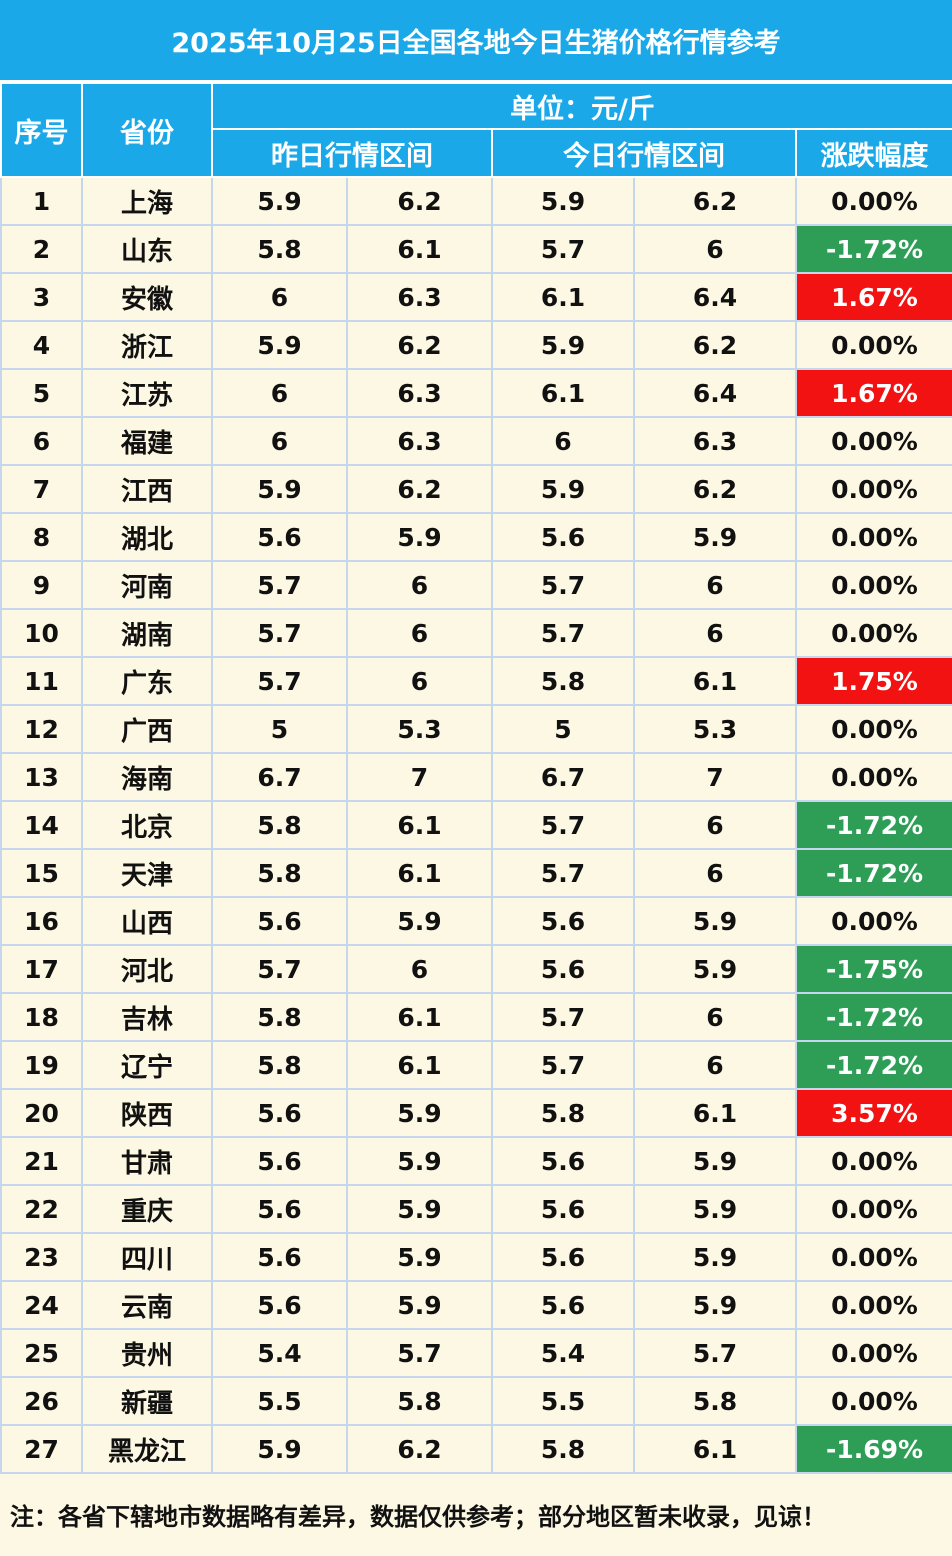 The image size is (952, 1556). I want to click on table-row: 3 安徽 6 6.3 6.1 6.4 1.67%, so click(476, 297).